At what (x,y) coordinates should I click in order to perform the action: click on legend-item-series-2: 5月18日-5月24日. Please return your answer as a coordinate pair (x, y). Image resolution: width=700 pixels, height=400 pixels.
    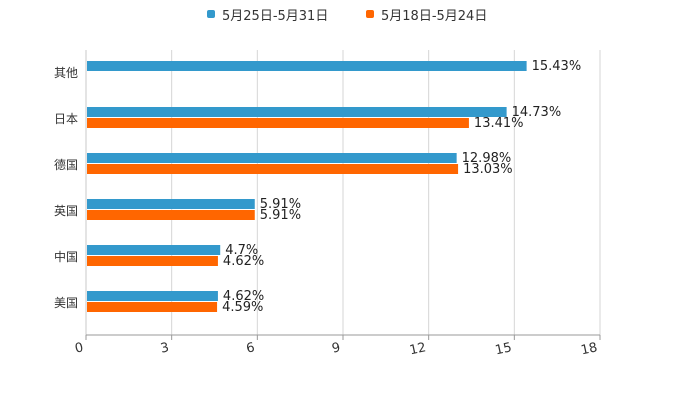
    Looking at the image, I should click on (426, 14).